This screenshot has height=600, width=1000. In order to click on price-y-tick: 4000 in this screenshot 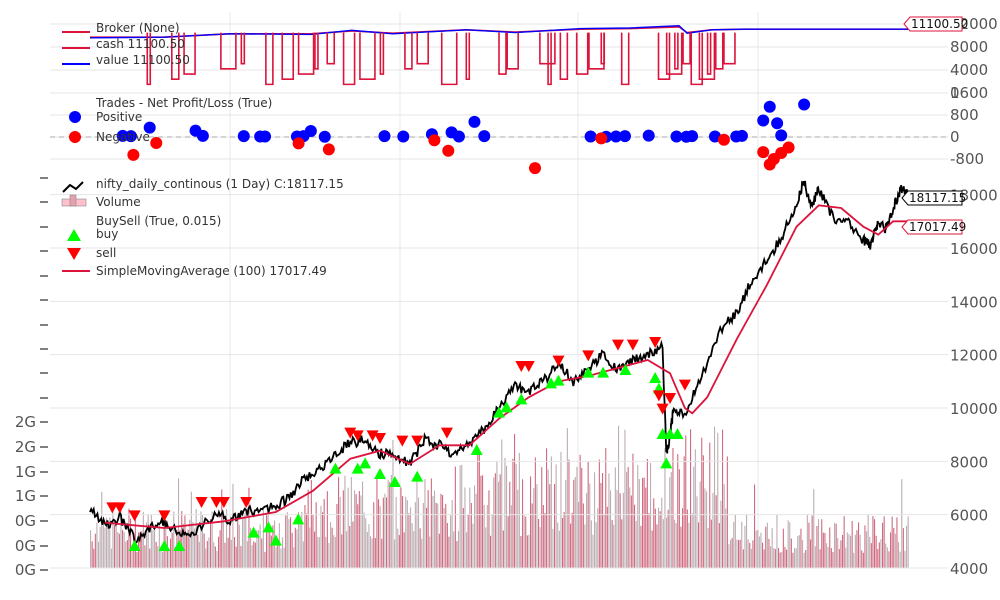, I will do `click(969, 569)`.